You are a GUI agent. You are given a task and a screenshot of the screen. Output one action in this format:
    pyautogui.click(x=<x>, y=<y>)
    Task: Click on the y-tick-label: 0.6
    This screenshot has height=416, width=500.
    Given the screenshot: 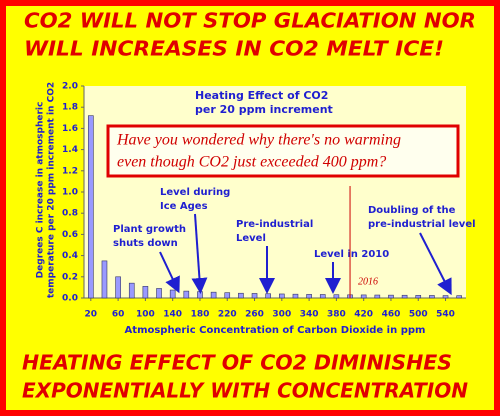 What is the action you would take?
    pyautogui.click(x=70, y=235)
    